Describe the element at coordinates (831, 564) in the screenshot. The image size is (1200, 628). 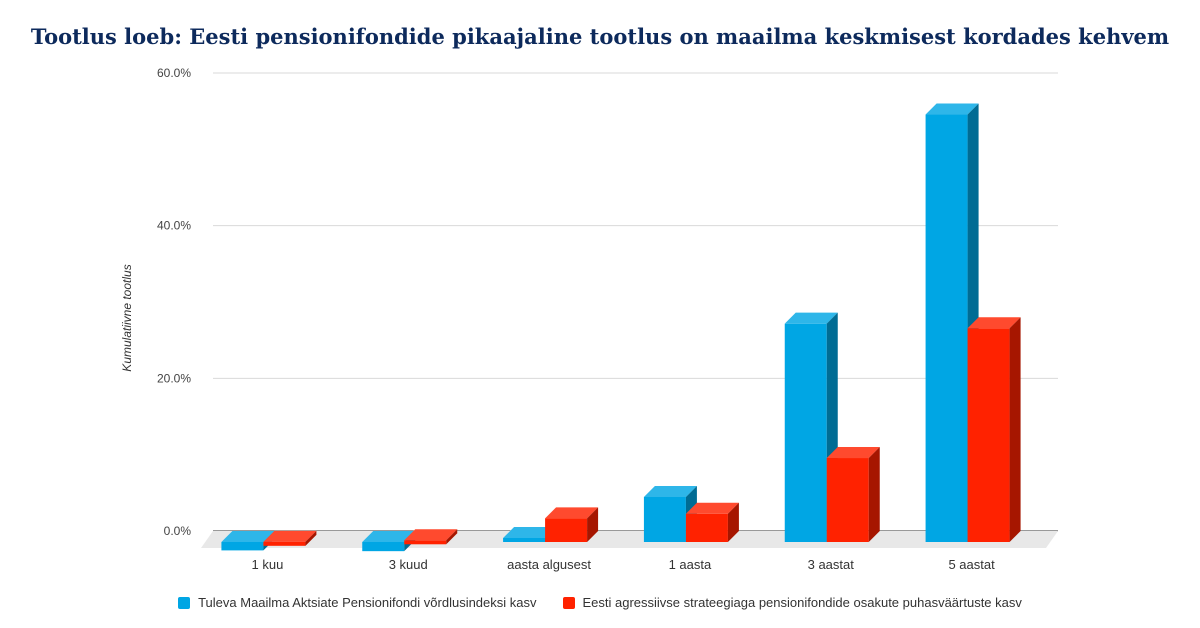
I see `x-tick-label: 3 aastat` at that location.